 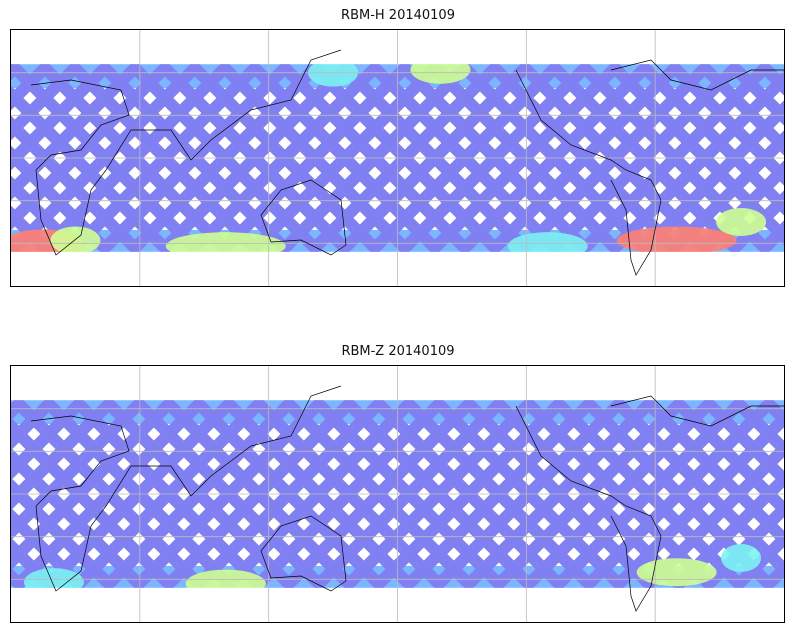 I want to click on map-title-rbm-z: RBM-Z 20140109, so click(x=398, y=351).